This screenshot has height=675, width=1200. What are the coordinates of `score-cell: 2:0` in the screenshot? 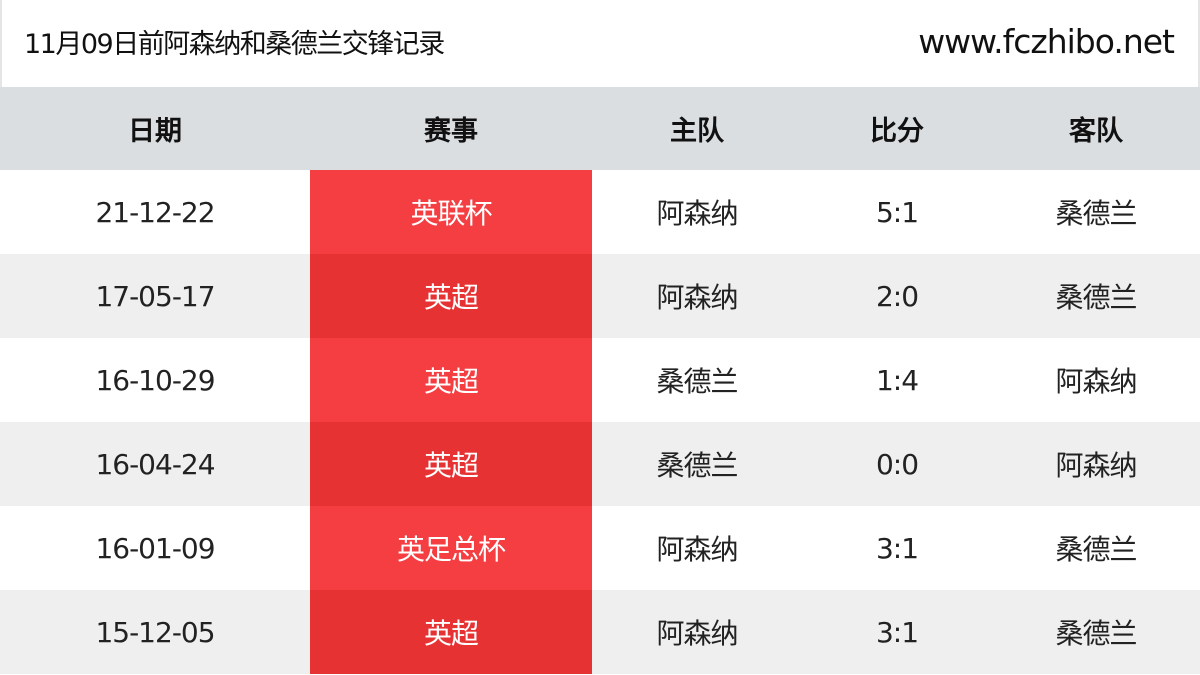 It's located at (897, 296).